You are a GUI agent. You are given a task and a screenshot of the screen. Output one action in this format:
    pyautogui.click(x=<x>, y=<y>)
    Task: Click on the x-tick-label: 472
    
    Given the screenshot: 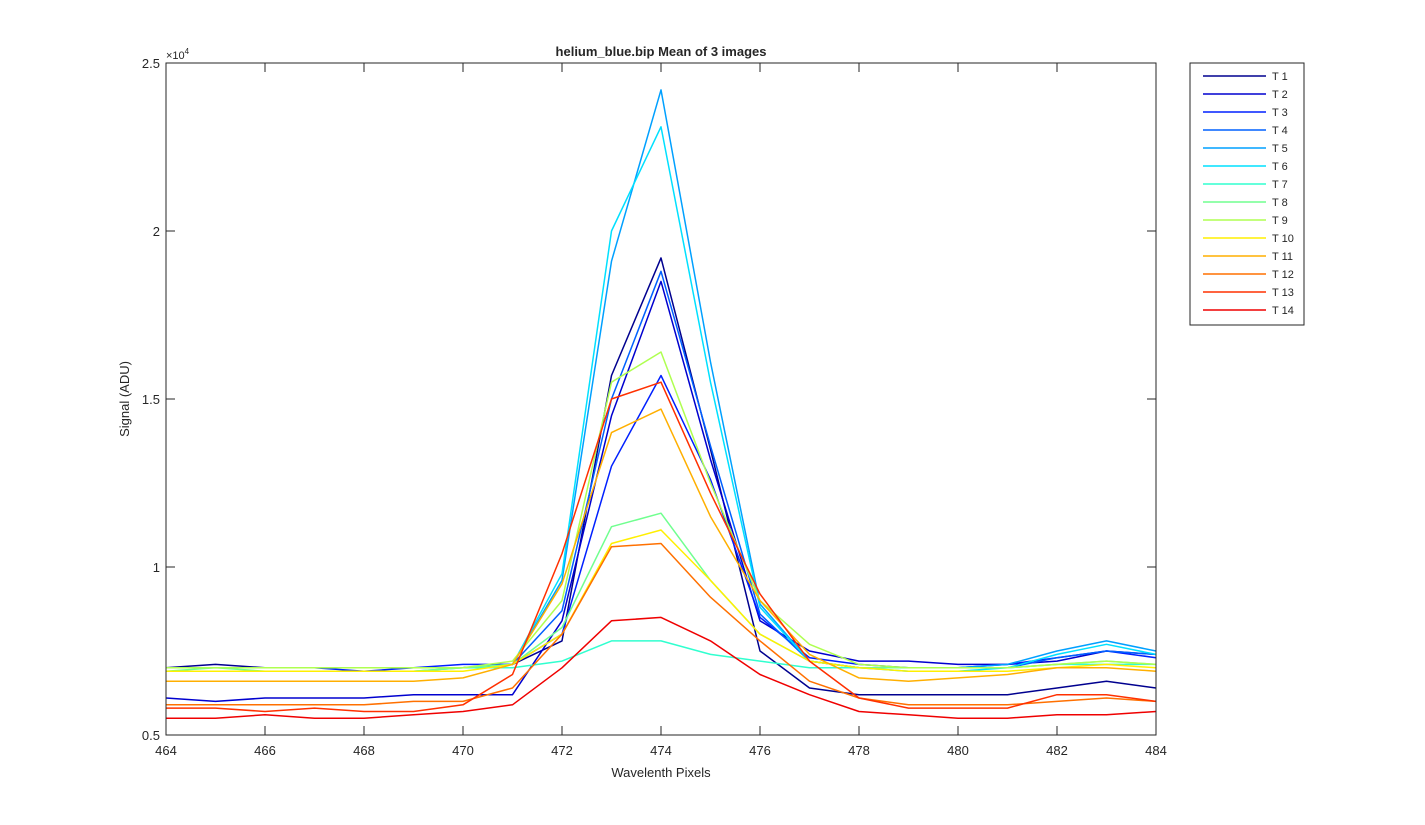 What is the action you would take?
    pyautogui.click(x=562, y=750)
    